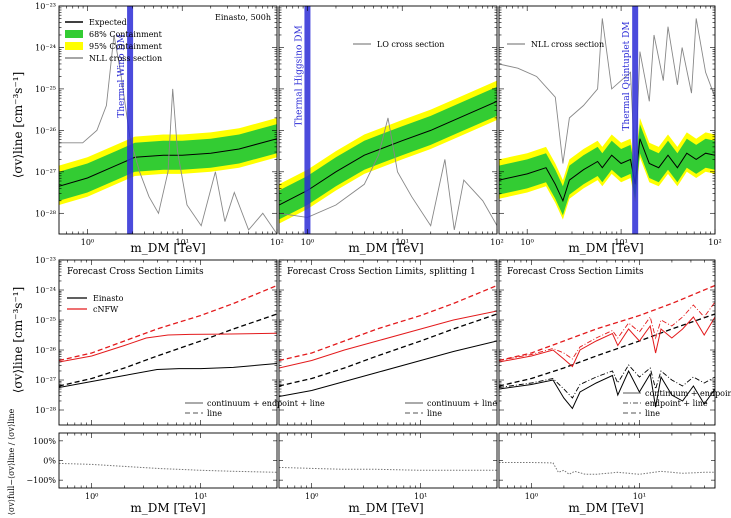  What do you see at coordinates (44, 441) in the screenshot?
I see `rat0-ytick-label: 100%` at bounding box center [44, 441].